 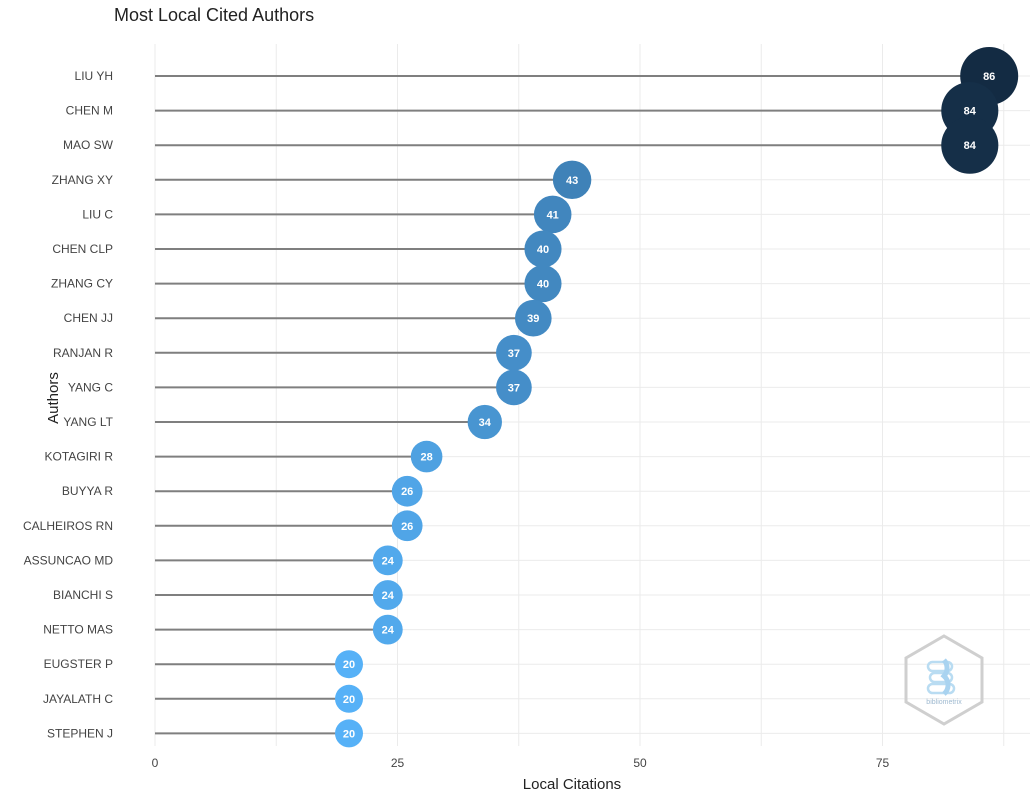 I want to click on x-tick-label: 50, so click(x=640, y=763).